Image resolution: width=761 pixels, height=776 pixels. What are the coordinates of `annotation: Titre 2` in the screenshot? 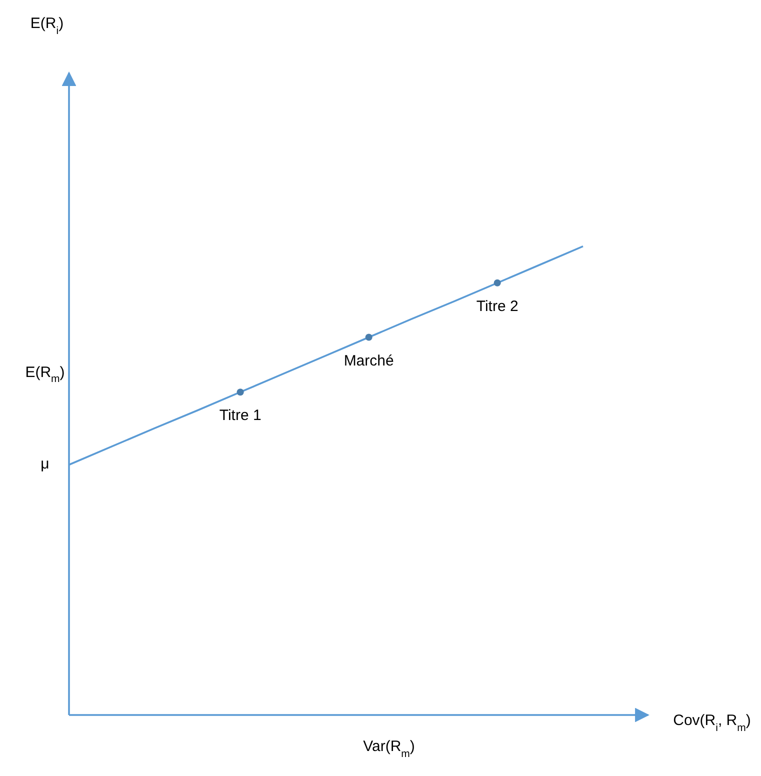 It's located at (497, 306).